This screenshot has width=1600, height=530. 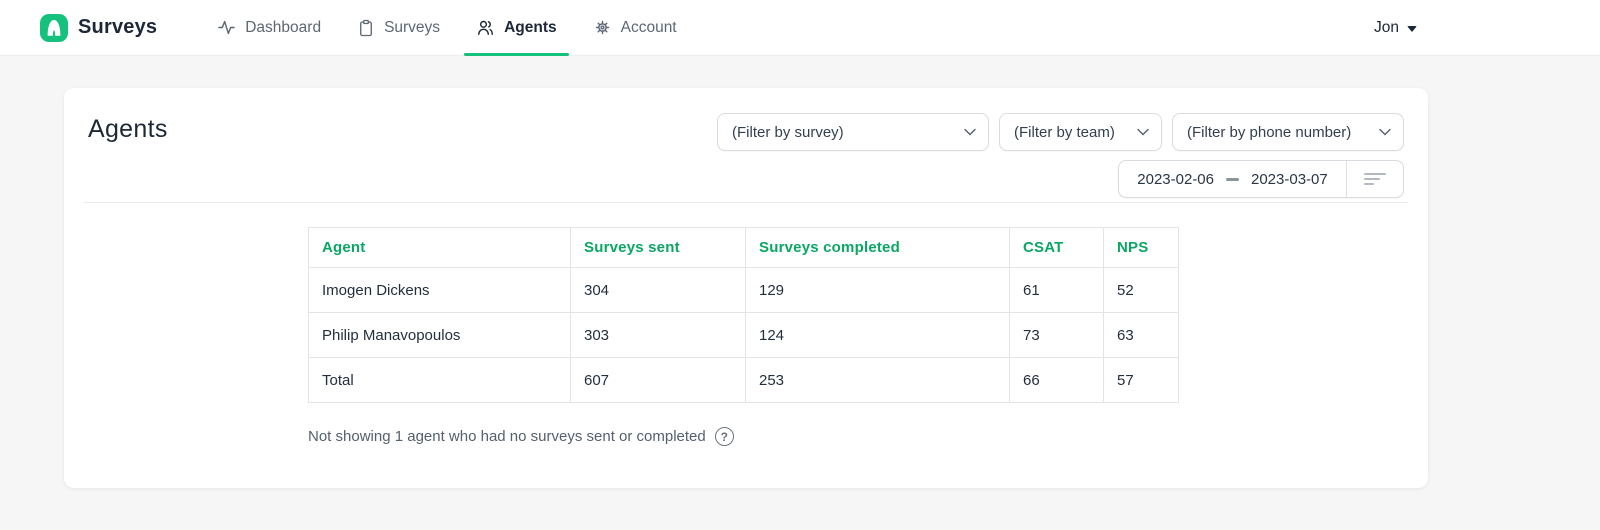 I want to click on date-presets-button, so click(x=1374, y=179).